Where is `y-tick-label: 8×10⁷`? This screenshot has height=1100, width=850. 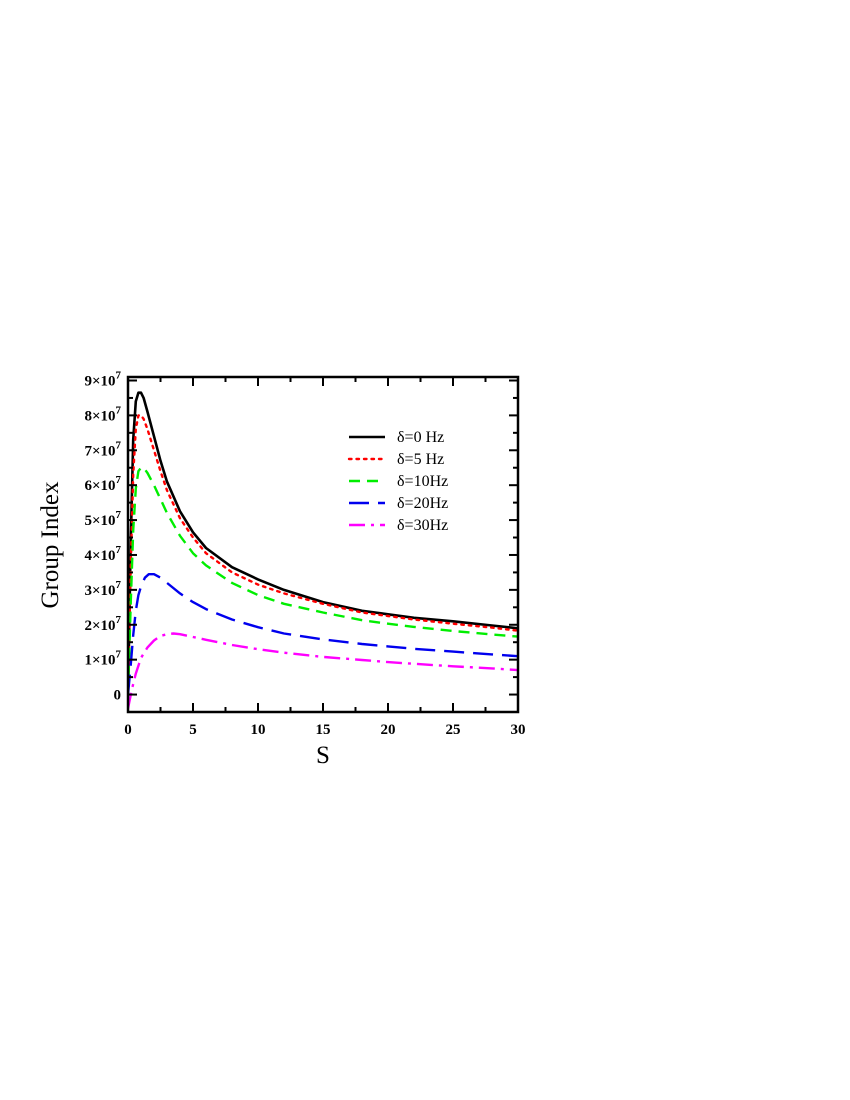
y-tick-label: 8×10⁷ is located at coordinates (102, 414).